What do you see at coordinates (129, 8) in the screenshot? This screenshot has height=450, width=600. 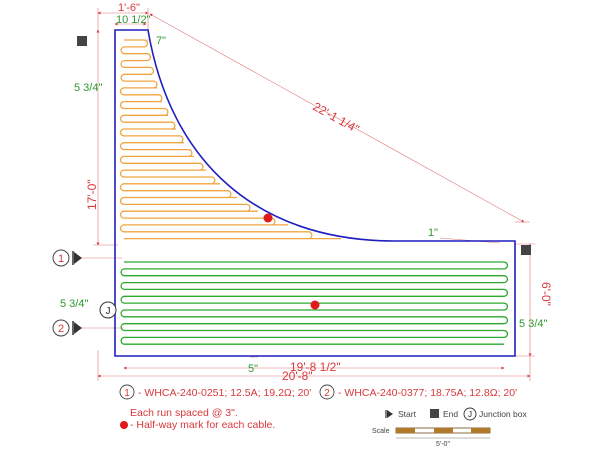 I see `dim-top-width: 1'-6"` at bounding box center [129, 8].